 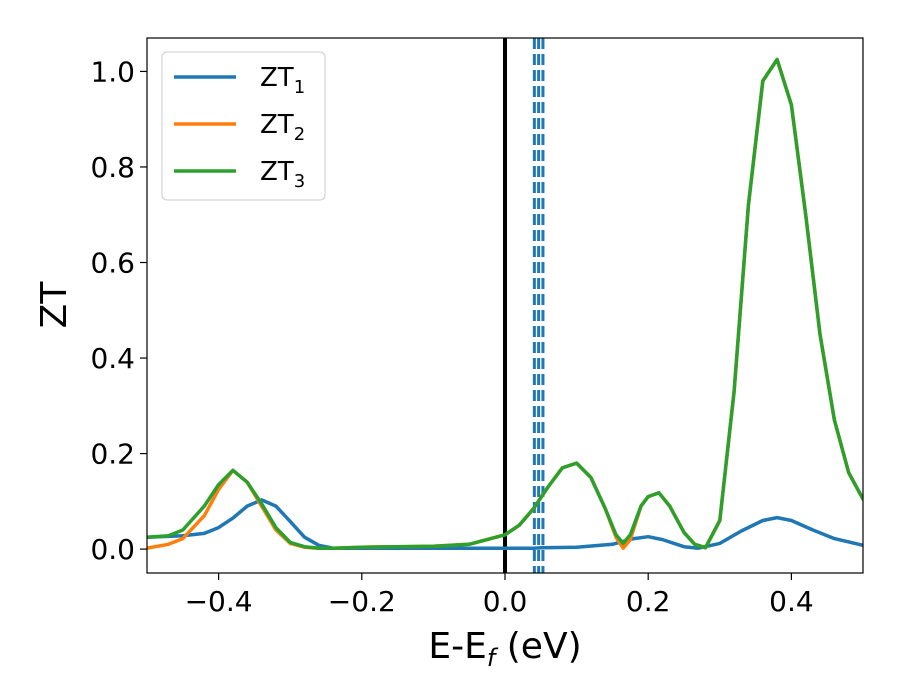 I want to click on x-axis-label: E-Ef (eV), so click(x=504, y=649).